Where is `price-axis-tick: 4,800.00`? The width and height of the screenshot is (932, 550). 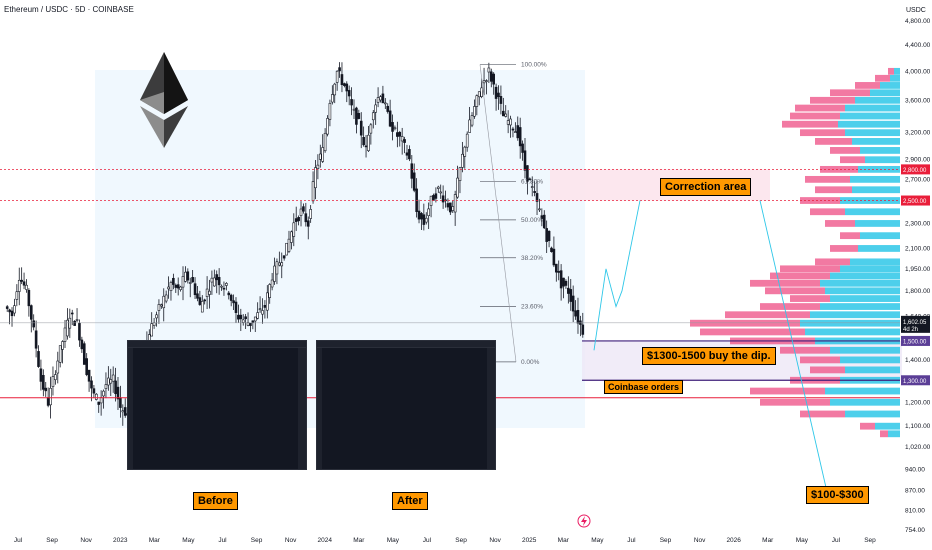
price-axis-tick: 4,800.00 is located at coordinates (918, 21).